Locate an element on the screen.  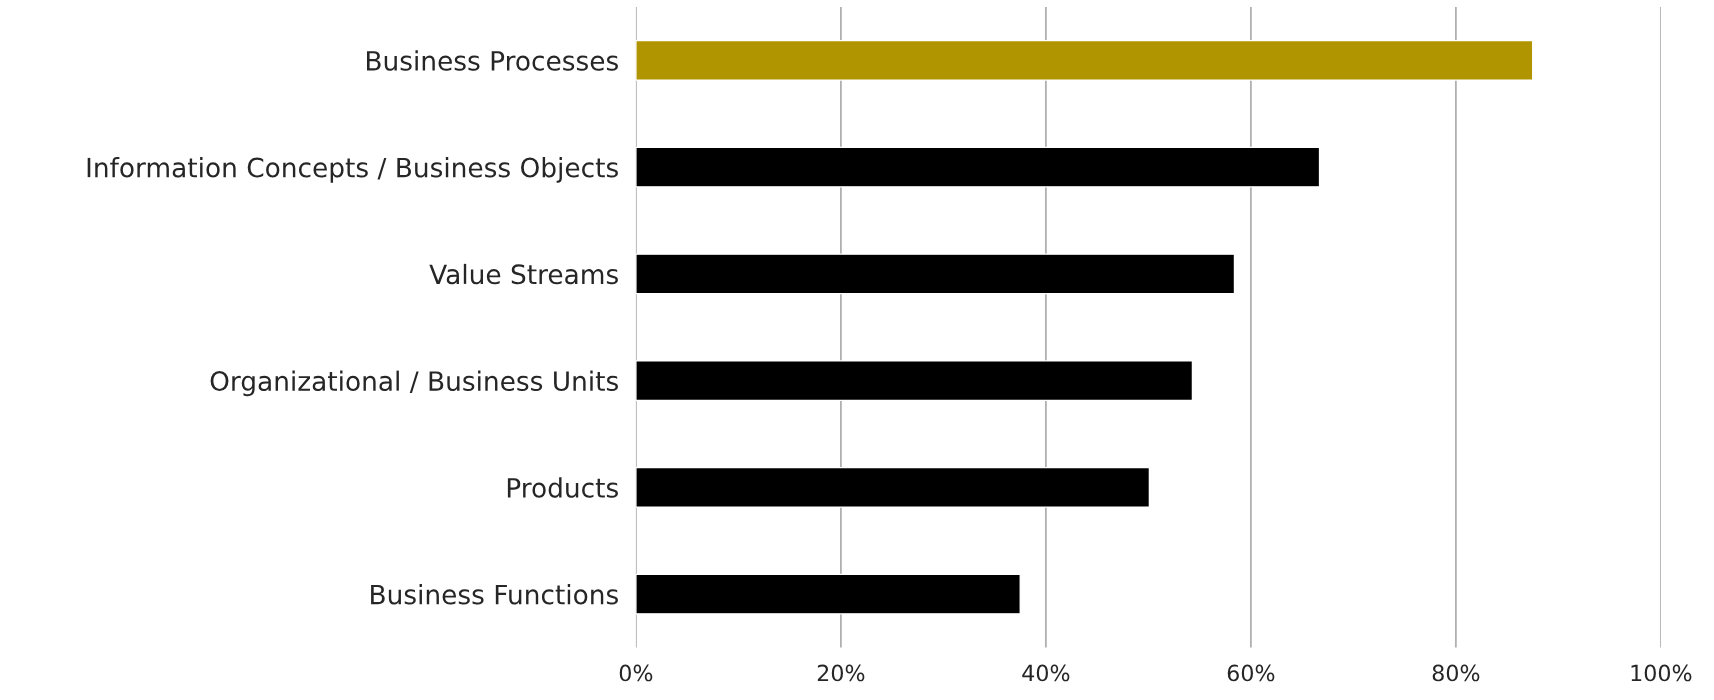
x-tick-label: 0% is located at coordinates (636, 673).